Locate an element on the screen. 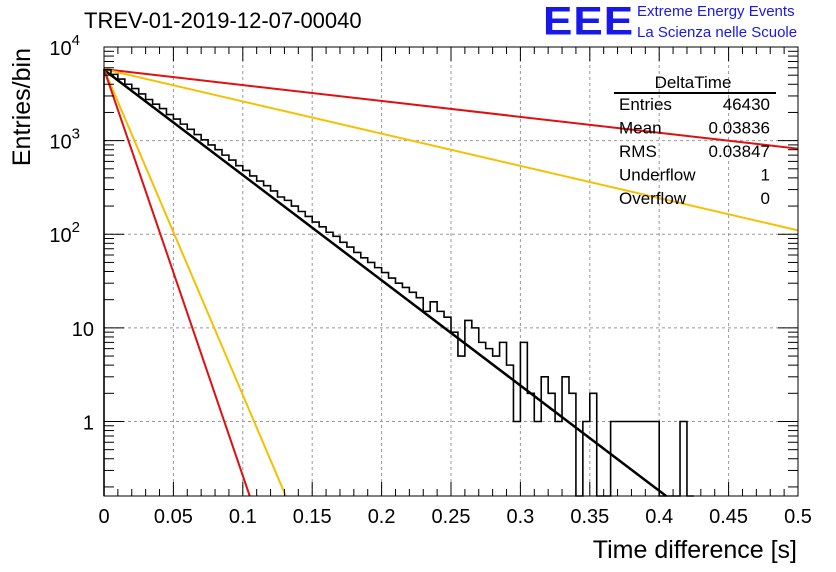 This screenshot has width=836, height=572. logo-caption-line1: Extreme Energy Events is located at coordinates (716, 11).